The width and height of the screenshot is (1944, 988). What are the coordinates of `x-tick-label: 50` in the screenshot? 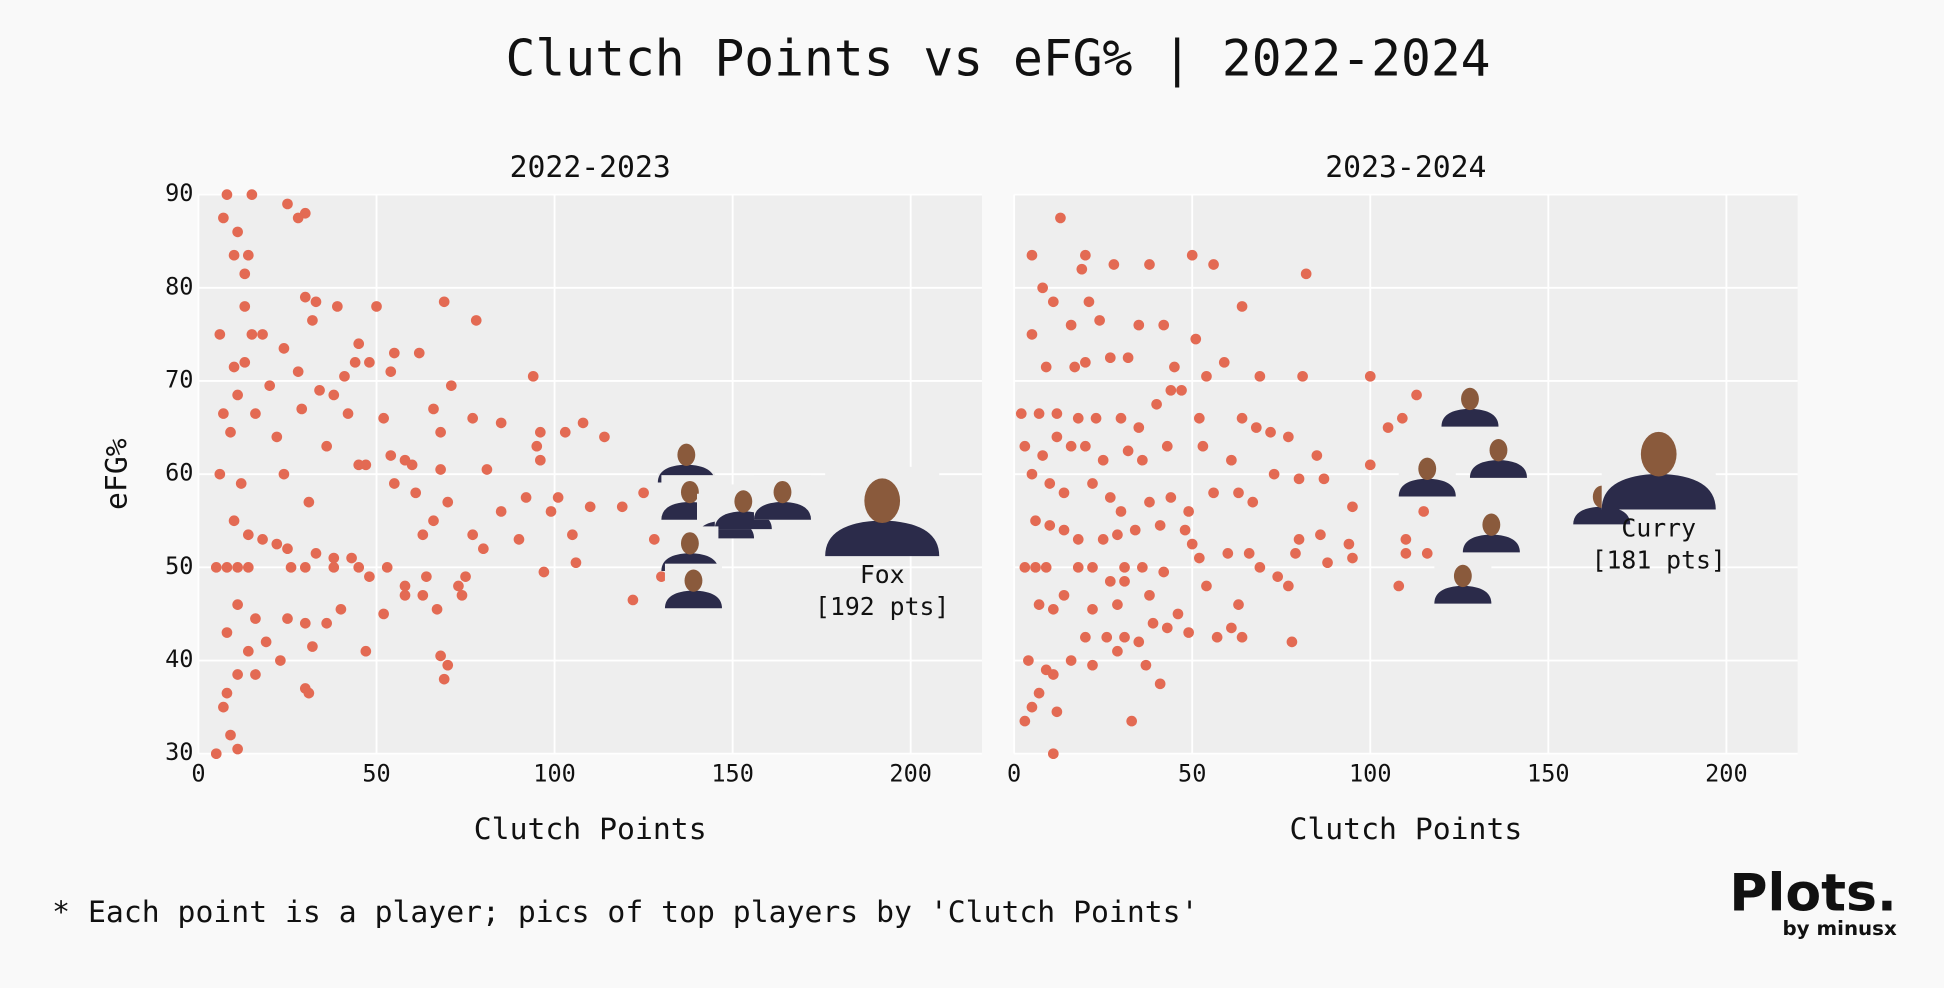 It's located at (376, 773).